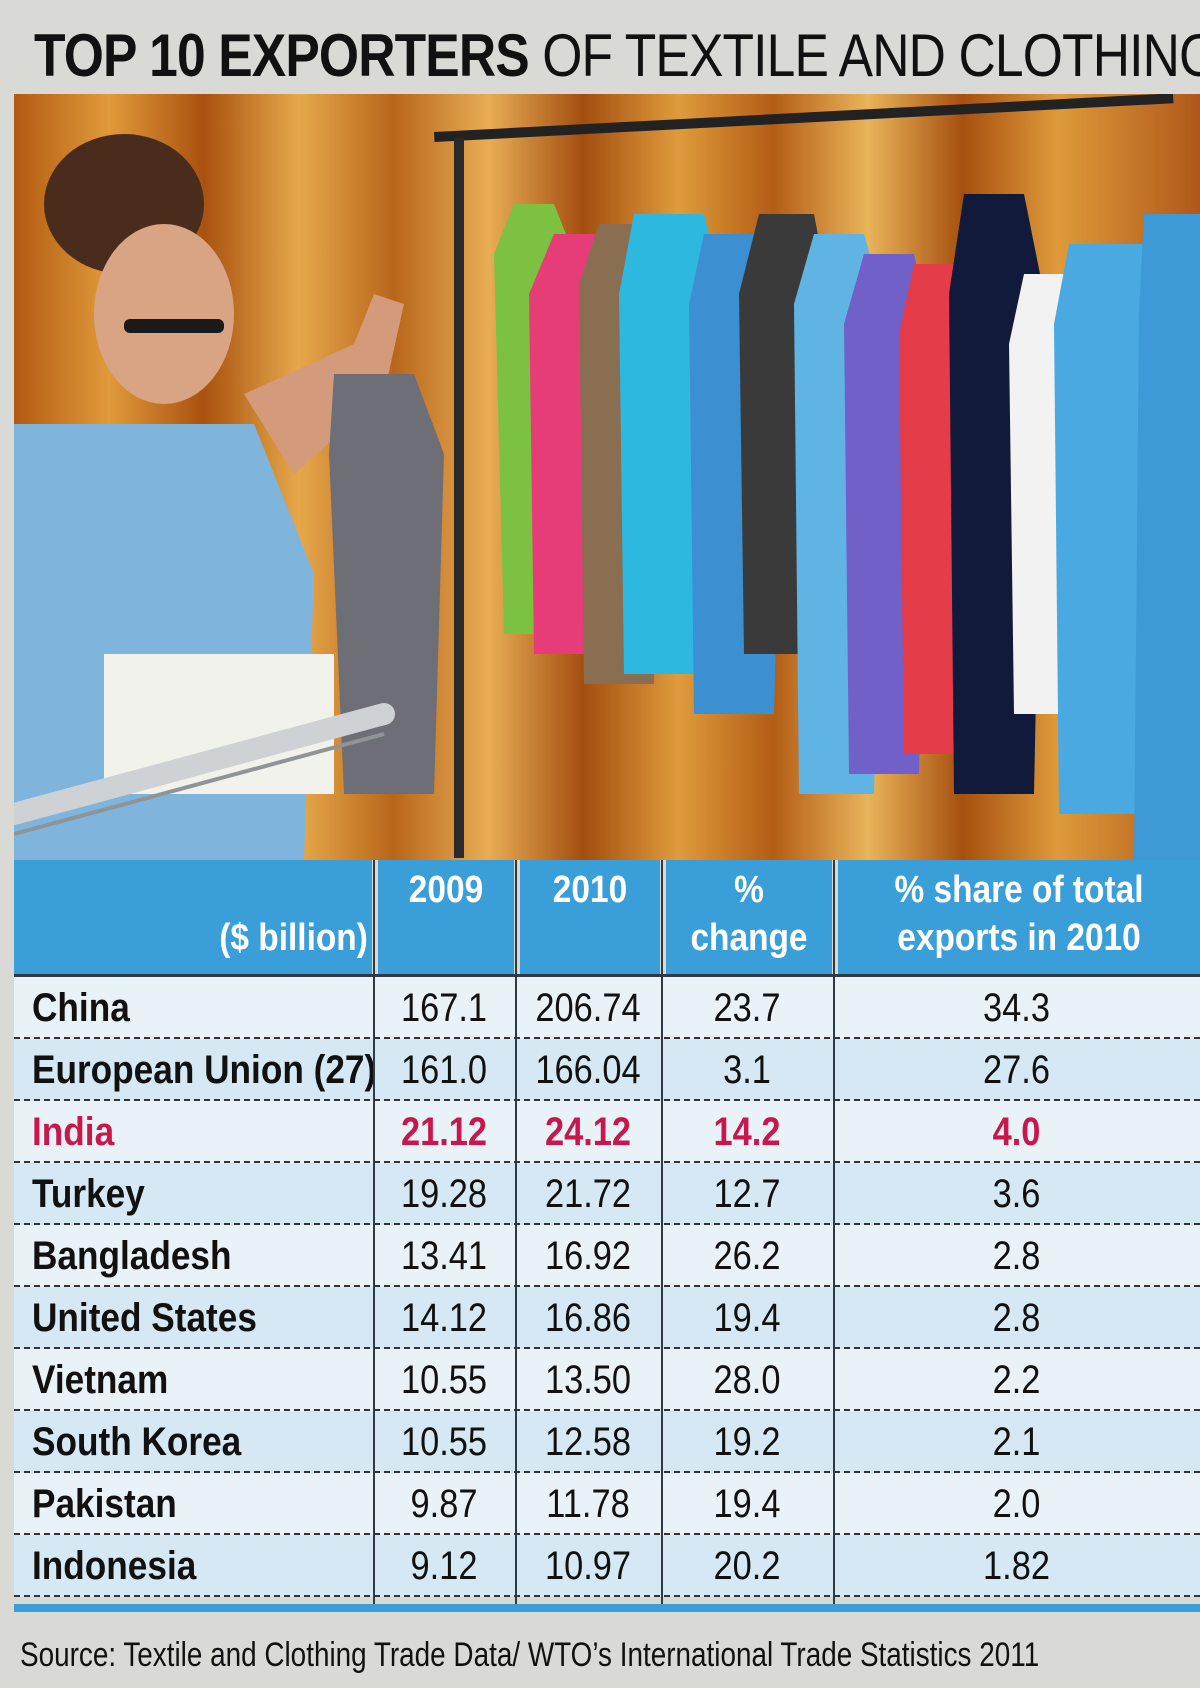 This screenshot has height=1688, width=1200. Describe the element at coordinates (104, 1504) in the screenshot. I see `country-name: Pakistan` at that location.